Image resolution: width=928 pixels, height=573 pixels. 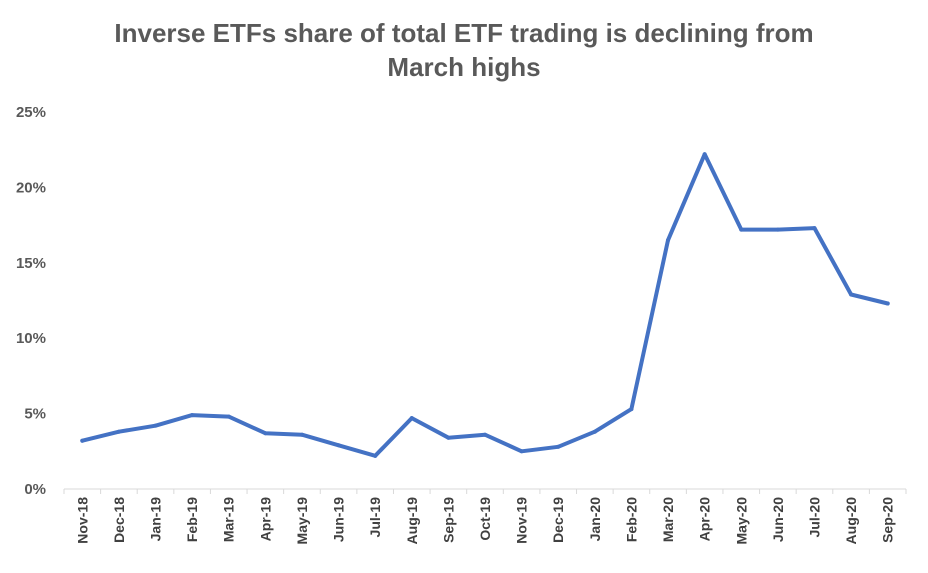 I want to click on x-tick-label: Jun-19, so click(x=339, y=519).